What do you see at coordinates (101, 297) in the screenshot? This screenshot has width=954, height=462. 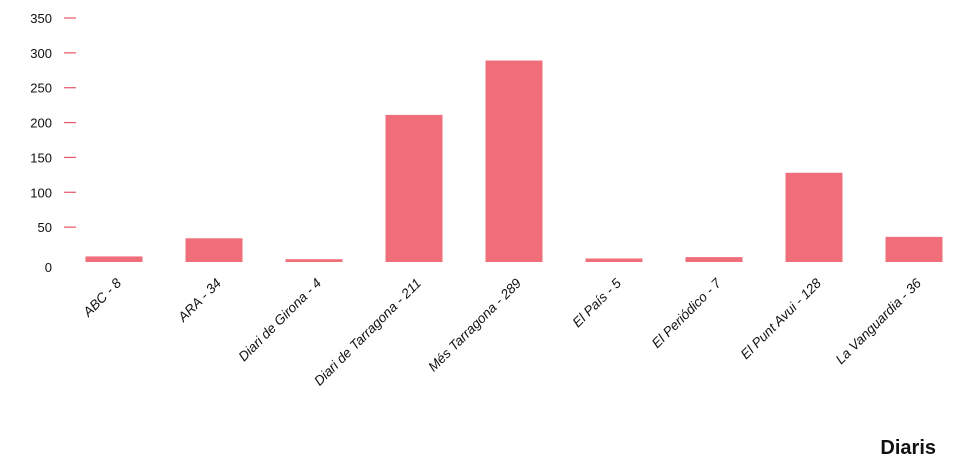 I see `x-category-label: ABC - 8` at bounding box center [101, 297].